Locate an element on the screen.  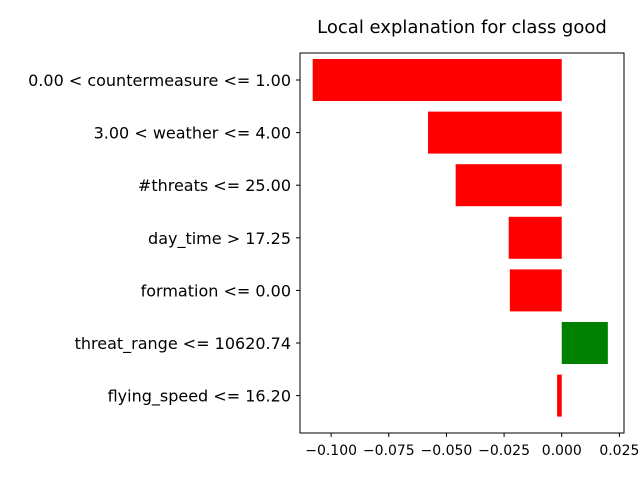
y-tick-label: flying_speed <= 16.20 is located at coordinates (199, 397).